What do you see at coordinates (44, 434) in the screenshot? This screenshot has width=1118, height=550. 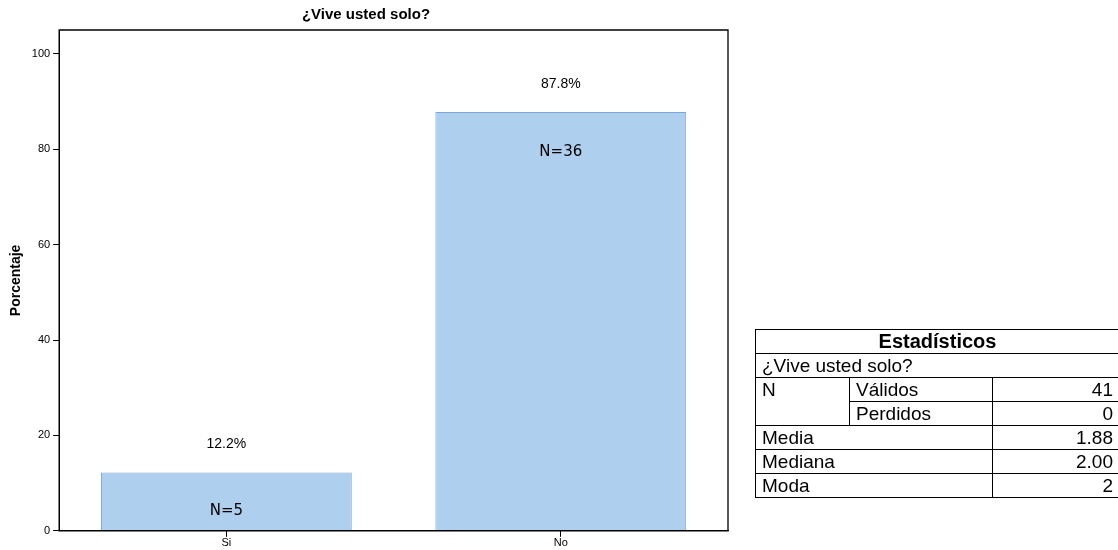 I see `y-tick-label: 20` at bounding box center [44, 434].